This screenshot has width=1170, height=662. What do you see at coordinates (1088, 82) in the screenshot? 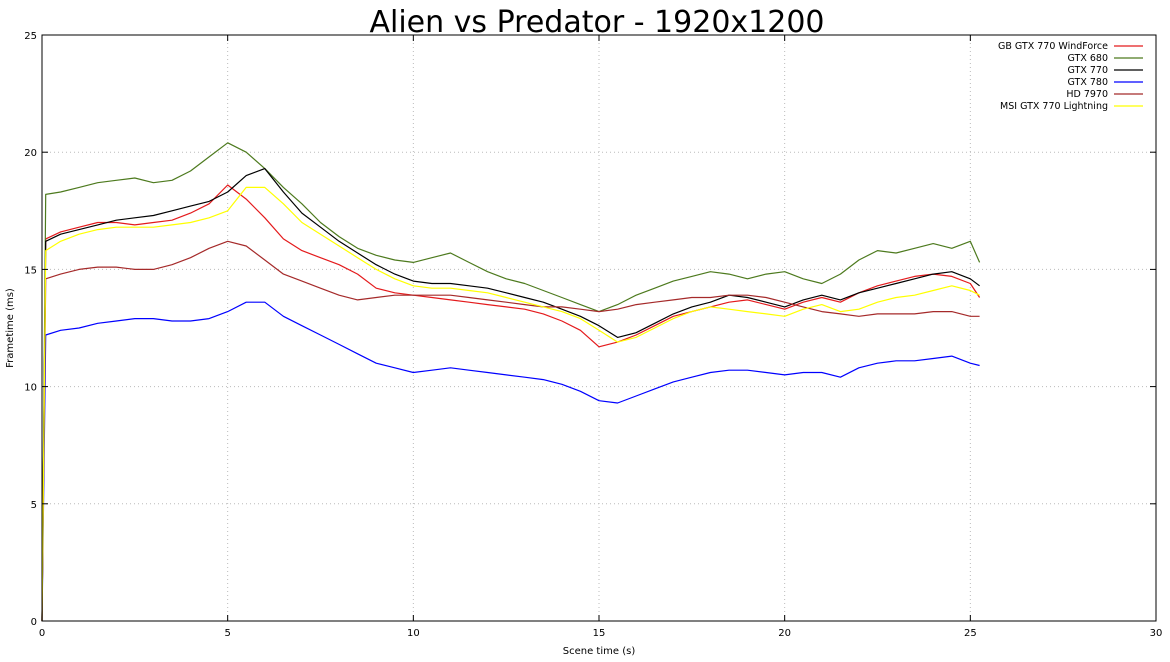
I see `legend-label: GTX 780` at bounding box center [1088, 82].